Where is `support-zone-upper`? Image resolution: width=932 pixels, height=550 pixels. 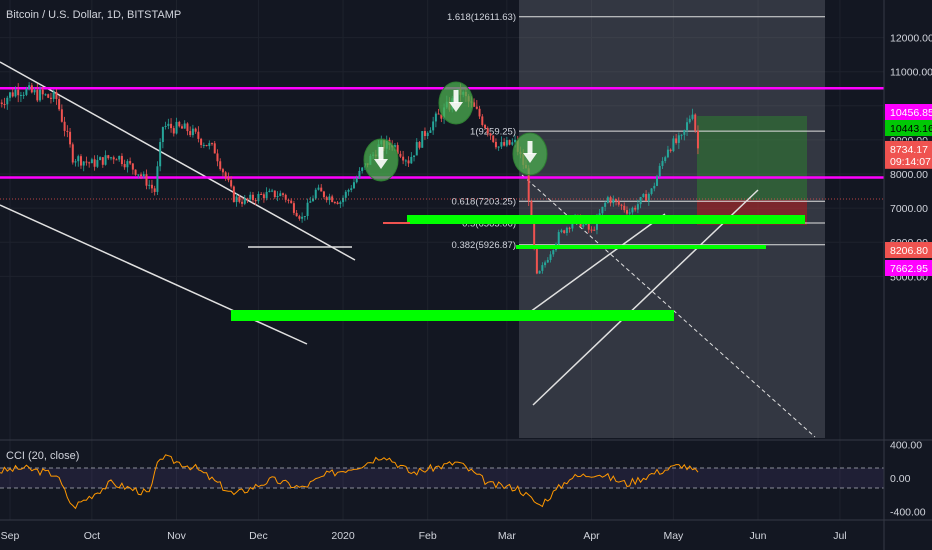 support-zone-upper is located at coordinates (606, 219).